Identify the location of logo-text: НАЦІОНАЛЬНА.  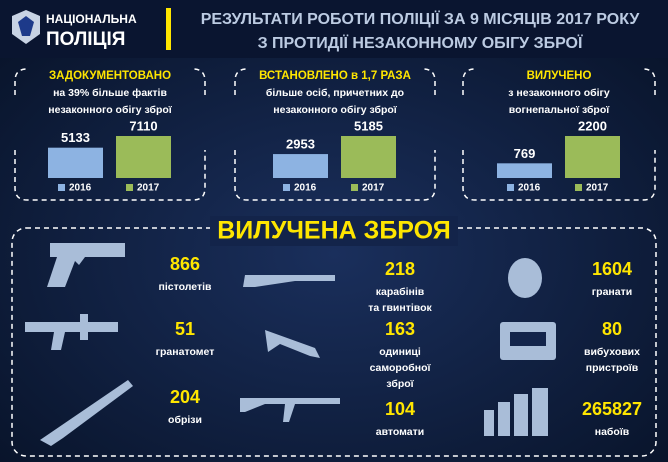
(91, 19).